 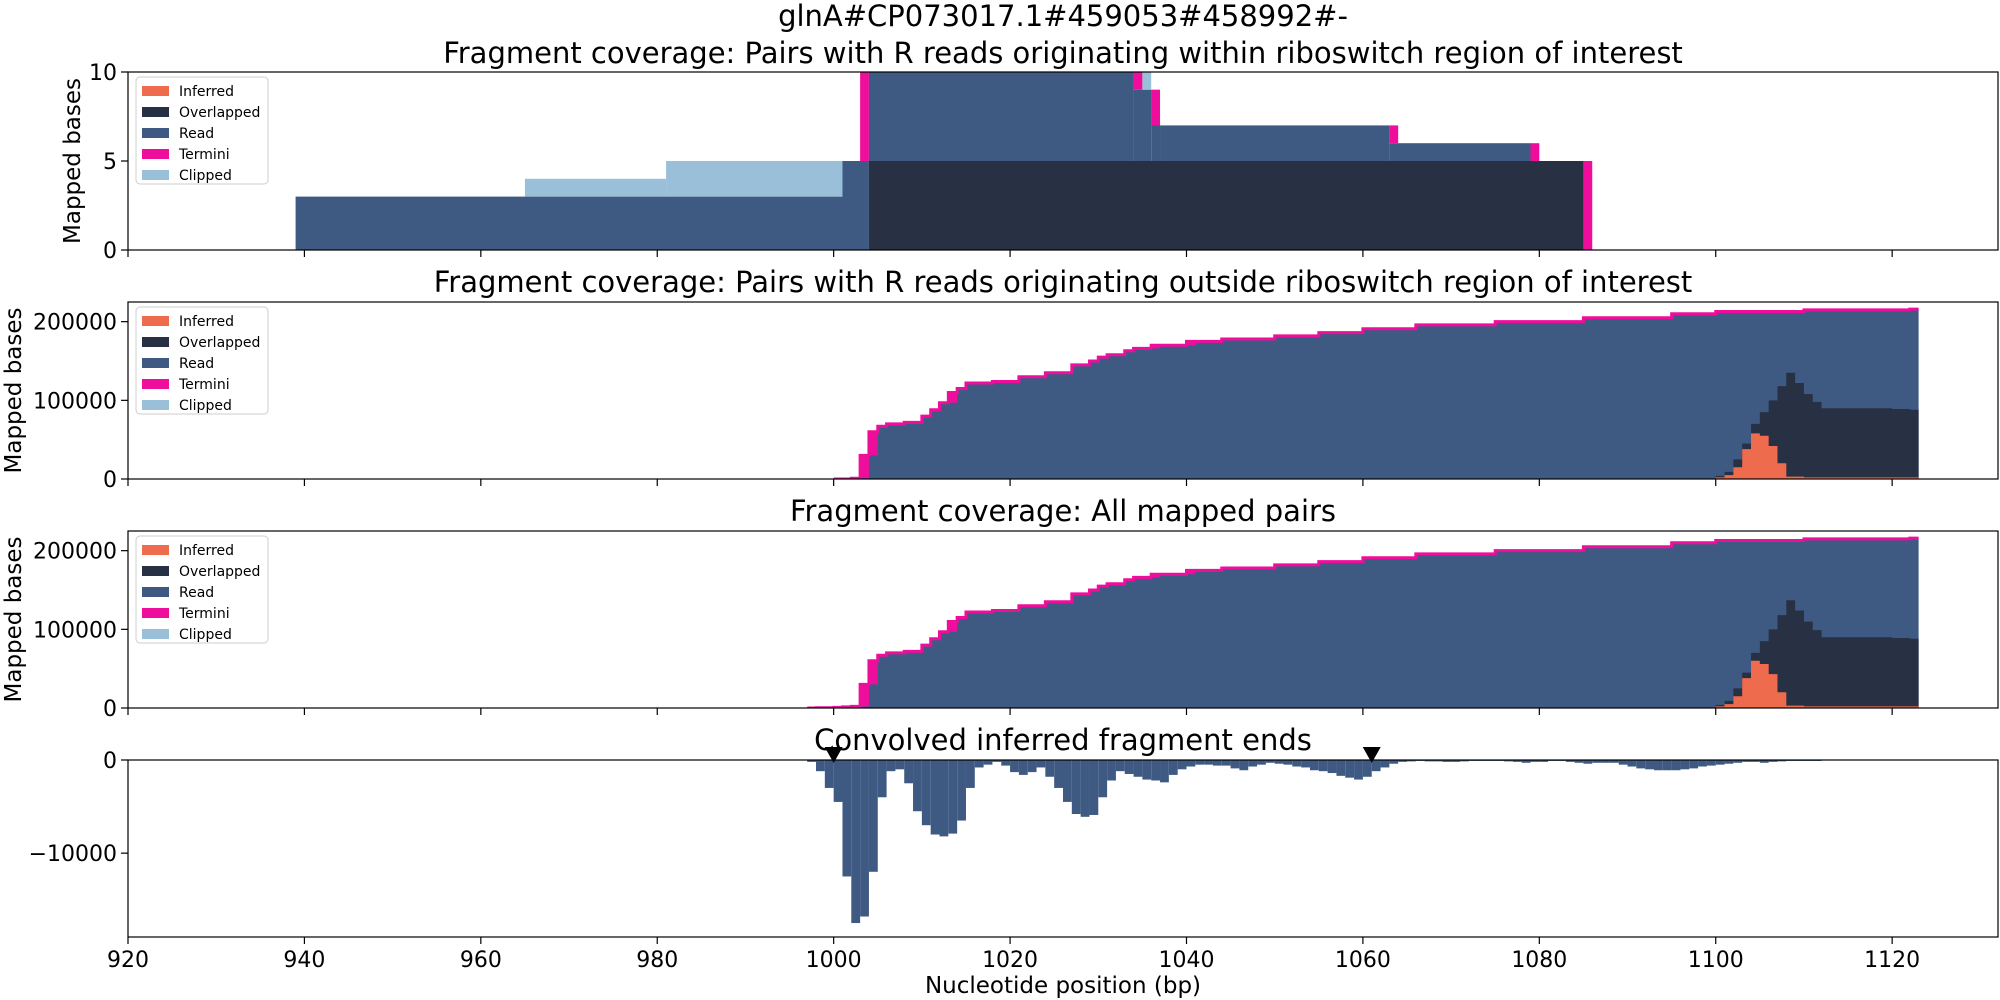 What do you see at coordinates (834, 960) in the screenshot?
I see `x-tick-label: 1000` at bounding box center [834, 960].